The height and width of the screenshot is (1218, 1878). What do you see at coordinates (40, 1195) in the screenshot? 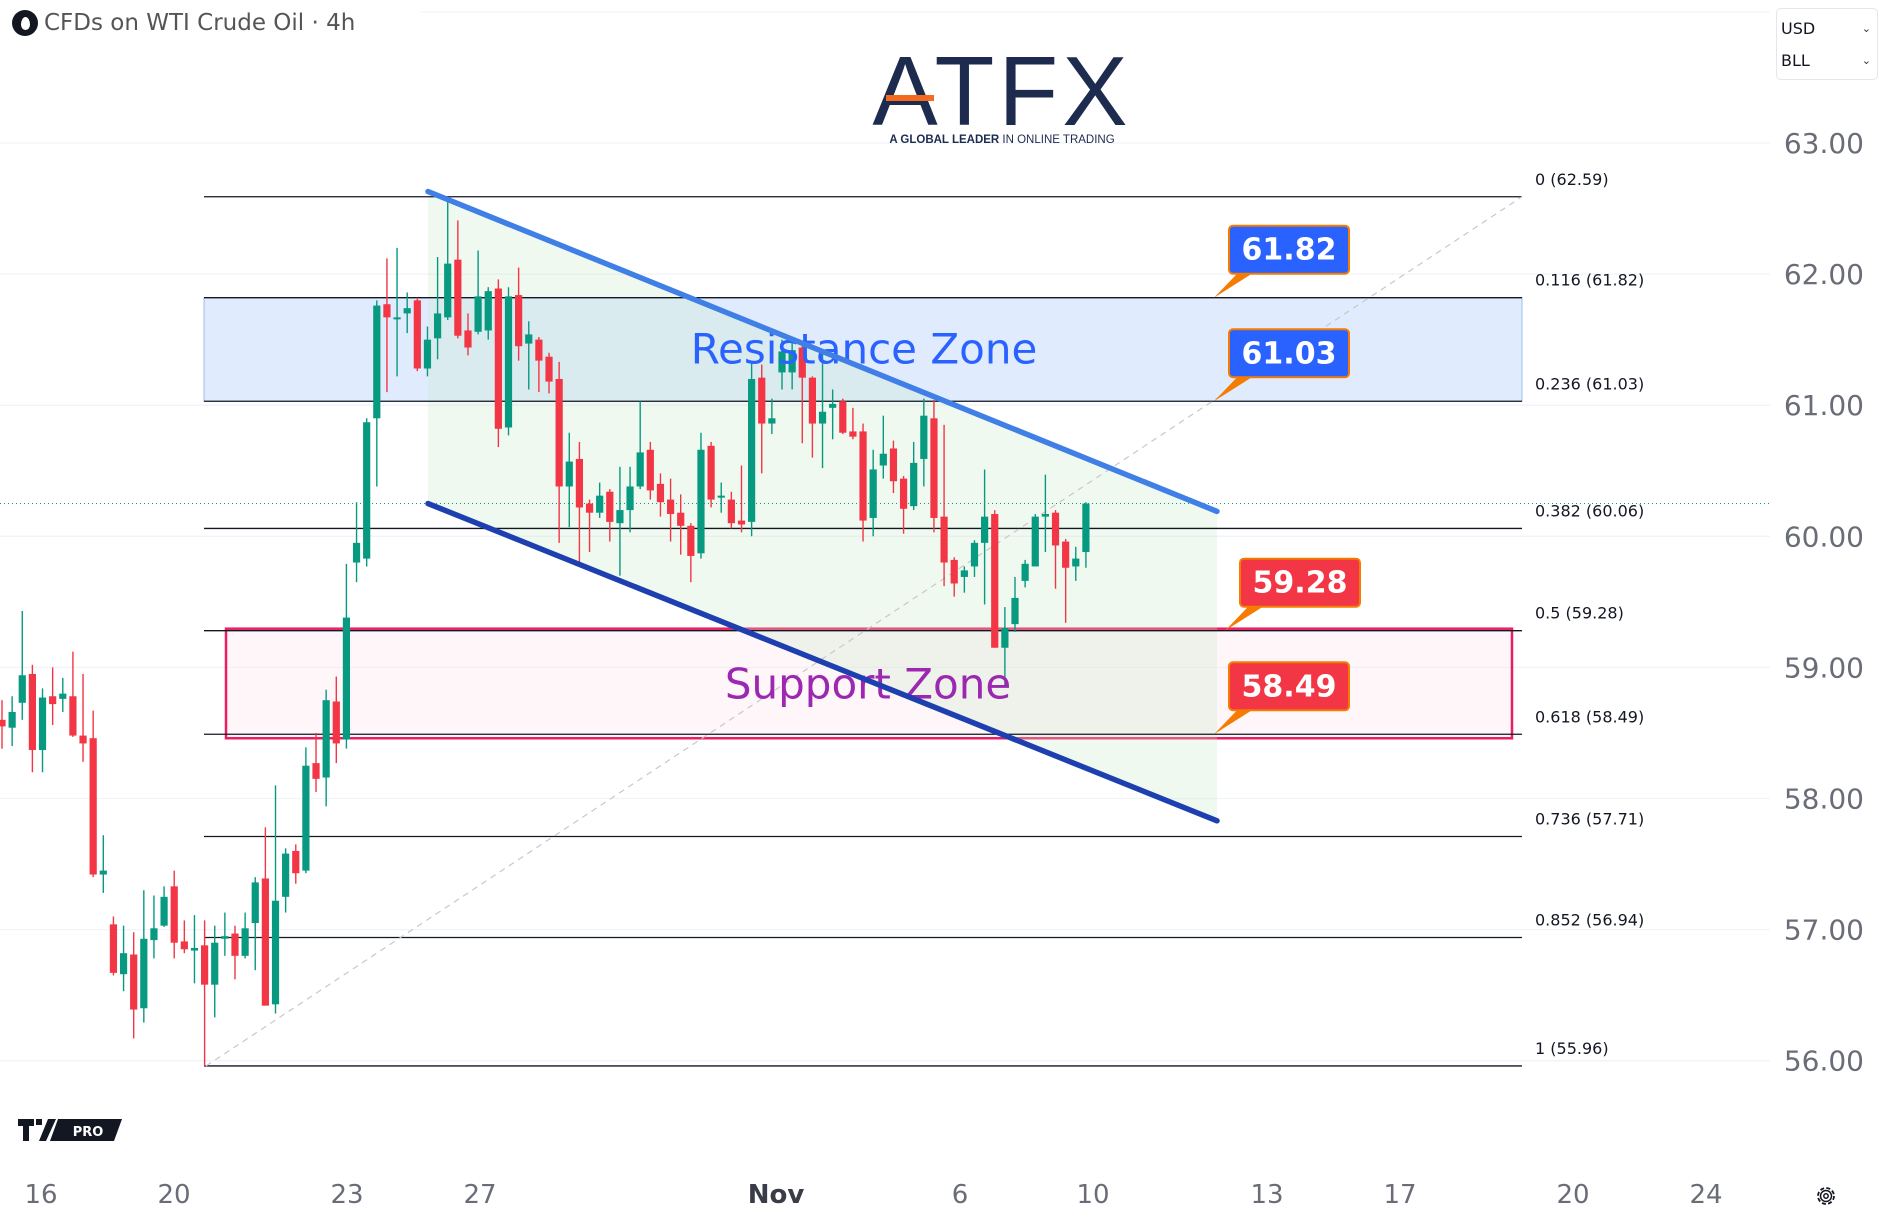
I see `time-tick-label: 16` at bounding box center [40, 1195].